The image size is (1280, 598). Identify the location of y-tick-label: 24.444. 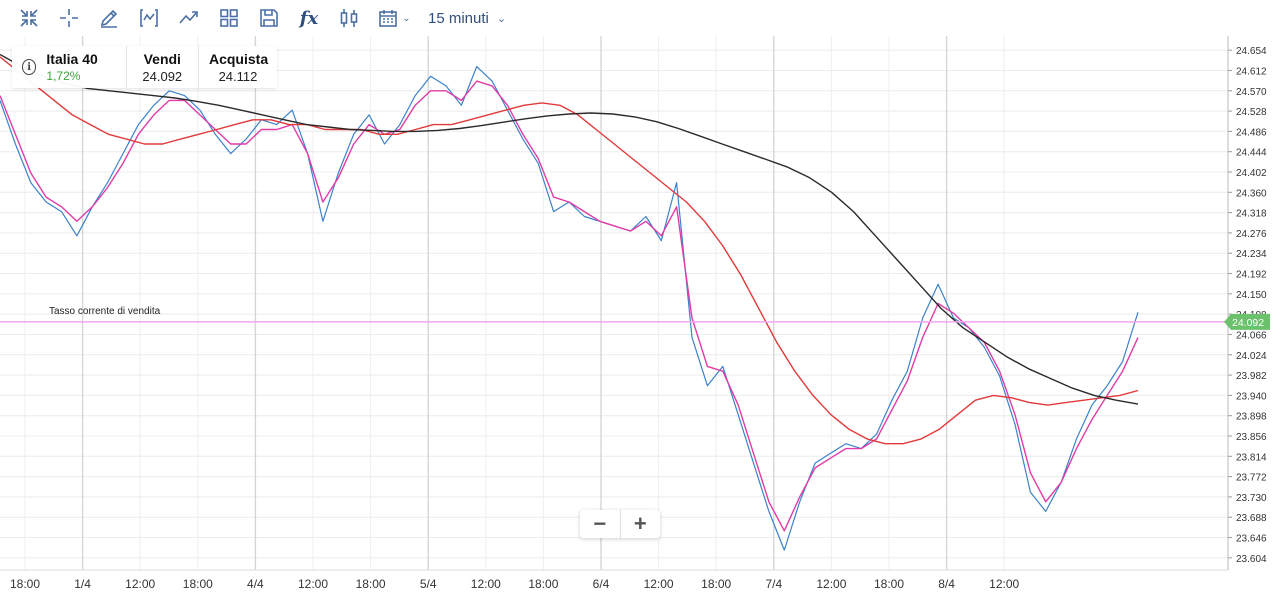
(1251, 153).